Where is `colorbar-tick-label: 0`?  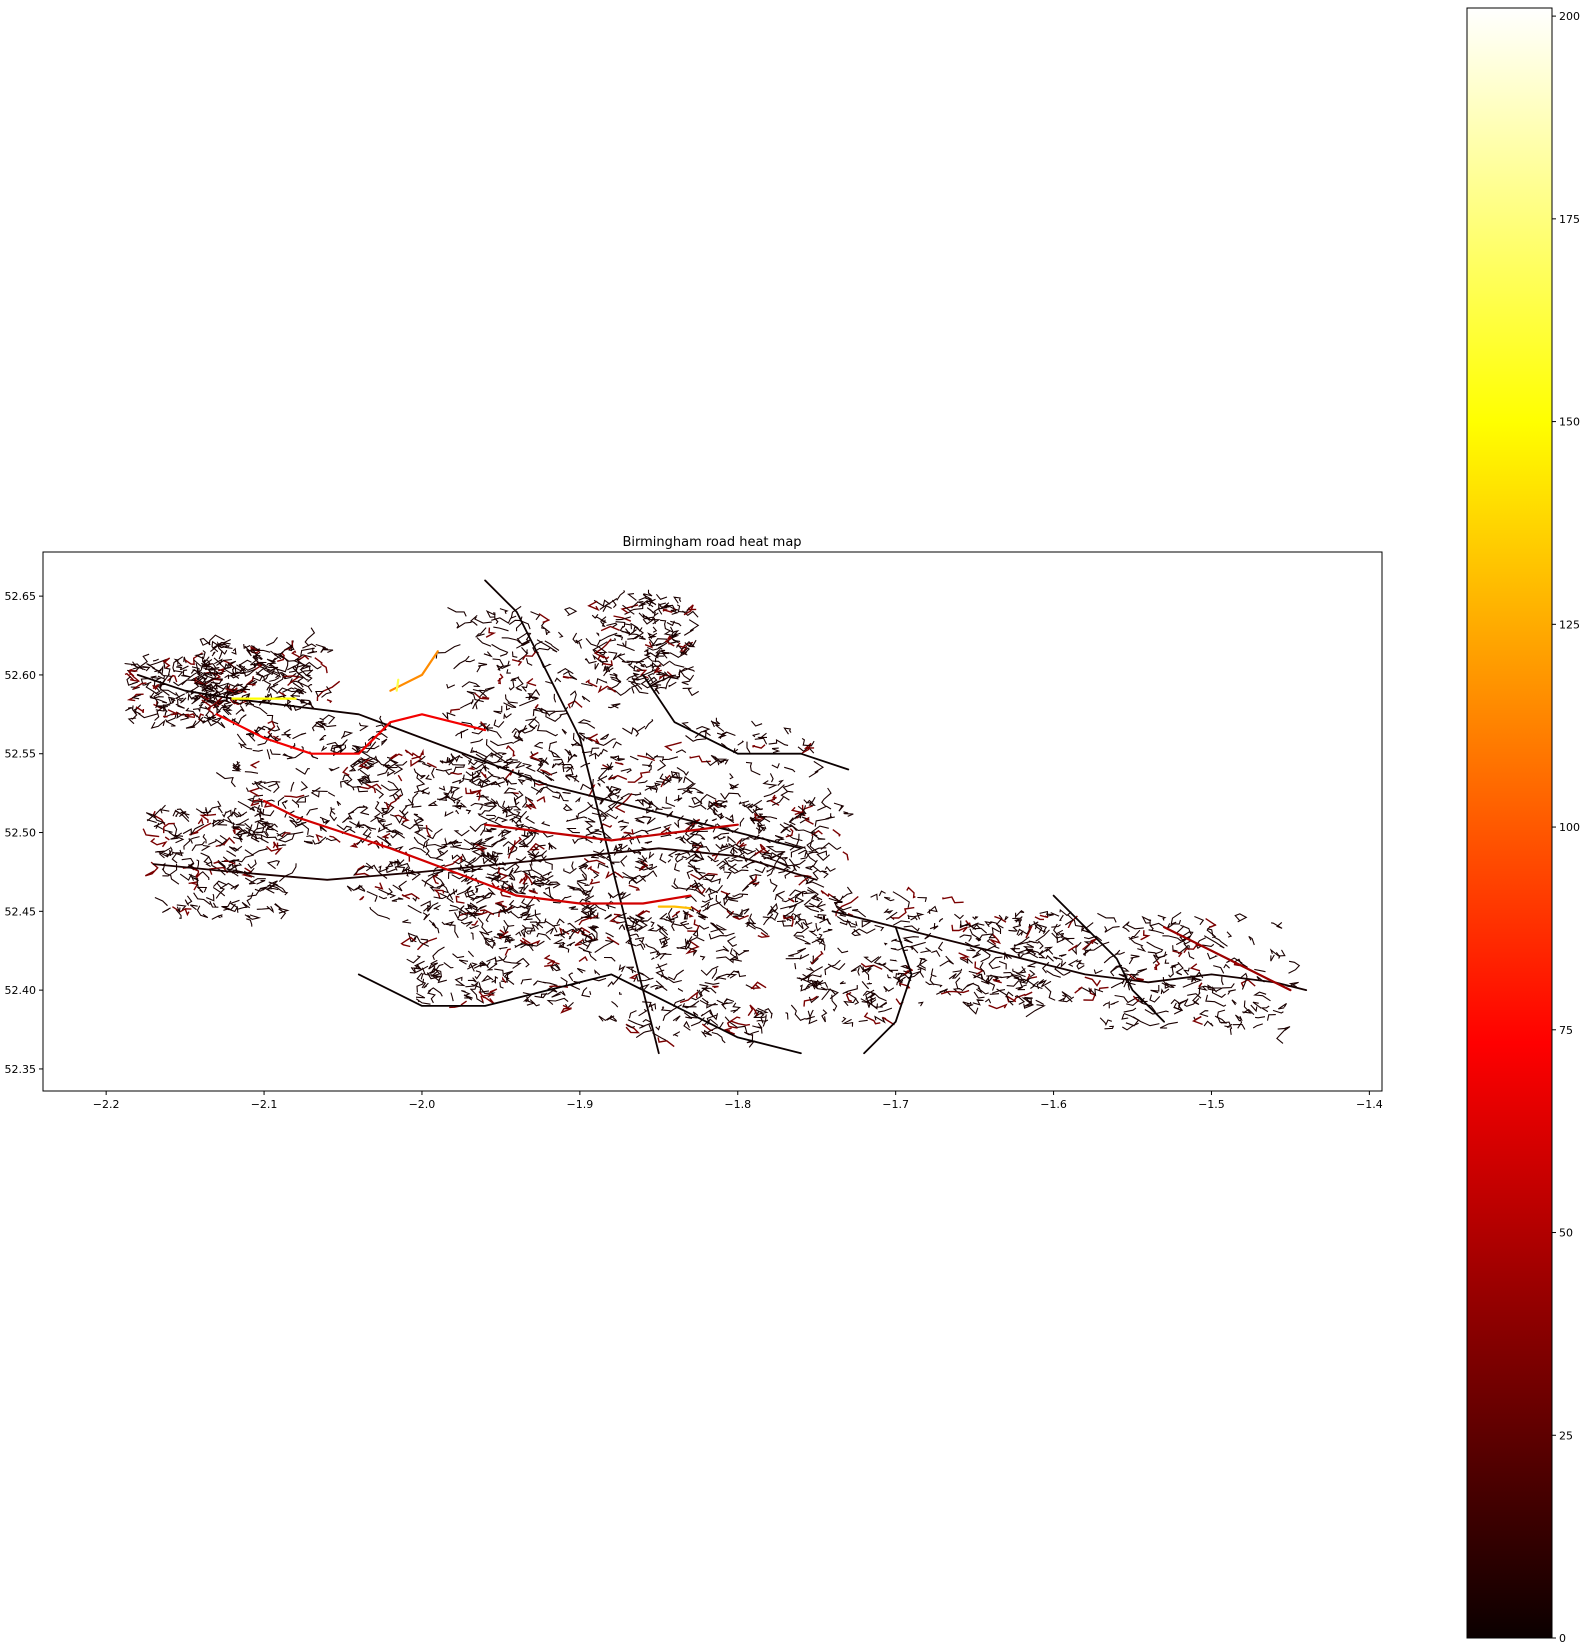 colorbar-tick-label: 0 is located at coordinates (1562, 1638).